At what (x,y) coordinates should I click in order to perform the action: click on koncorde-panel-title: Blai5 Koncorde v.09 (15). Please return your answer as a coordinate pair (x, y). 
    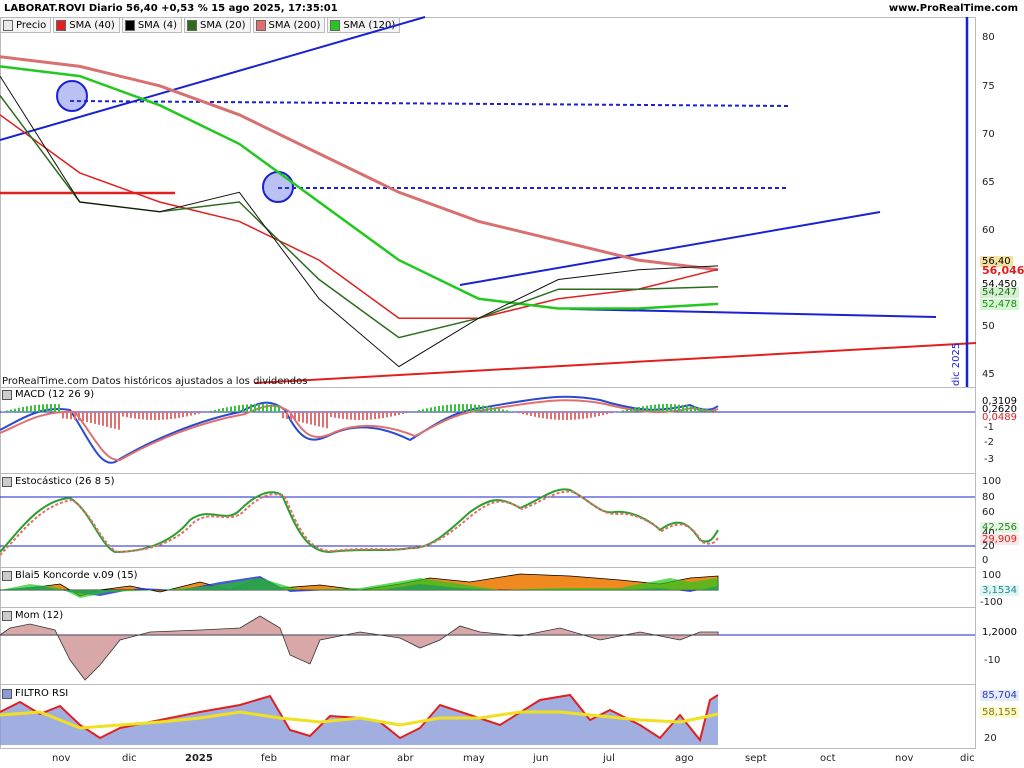
    Looking at the image, I should click on (70, 575).